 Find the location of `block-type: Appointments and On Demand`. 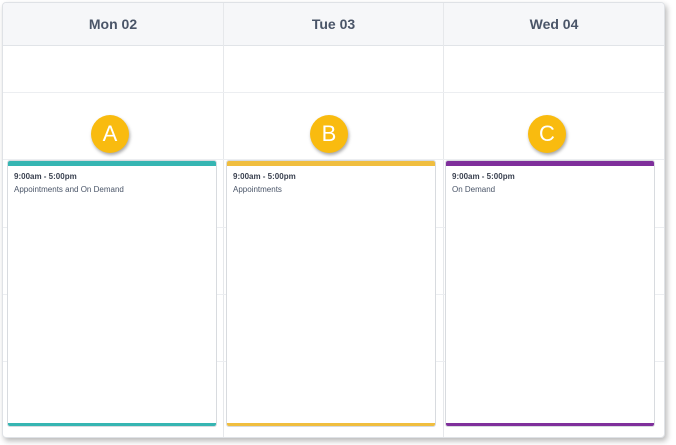

block-type: Appointments and On Demand is located at coordinates (69, 189).